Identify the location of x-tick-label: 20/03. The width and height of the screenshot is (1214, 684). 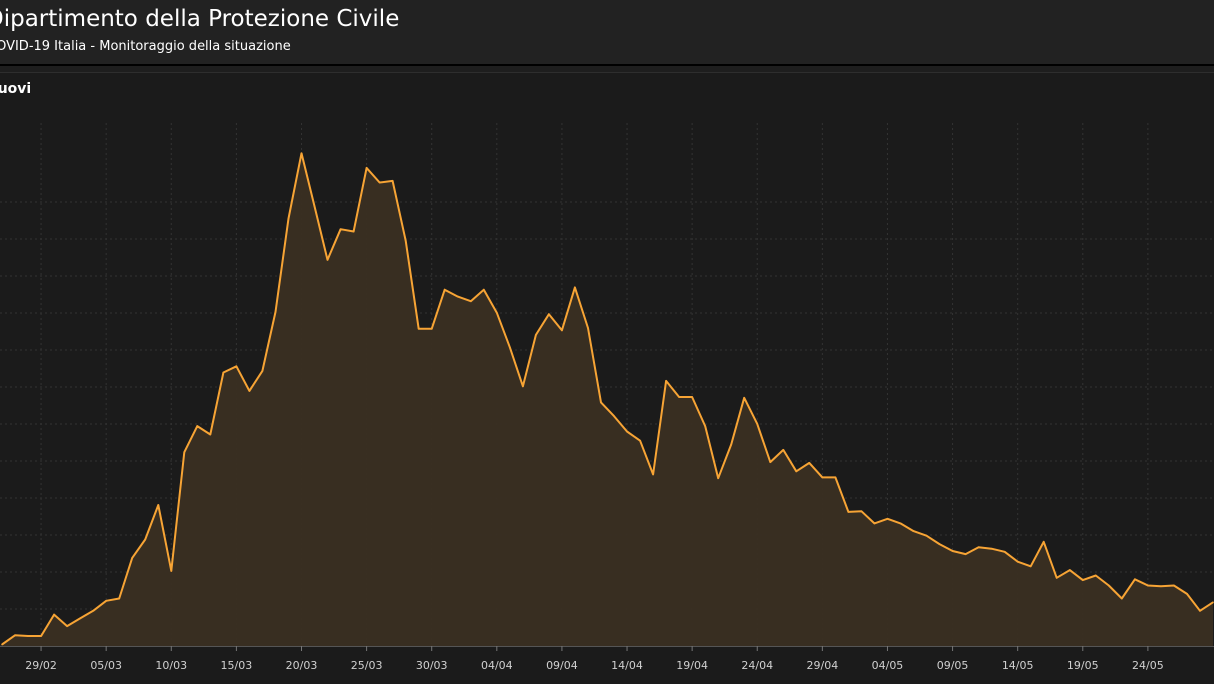
(302, 665).